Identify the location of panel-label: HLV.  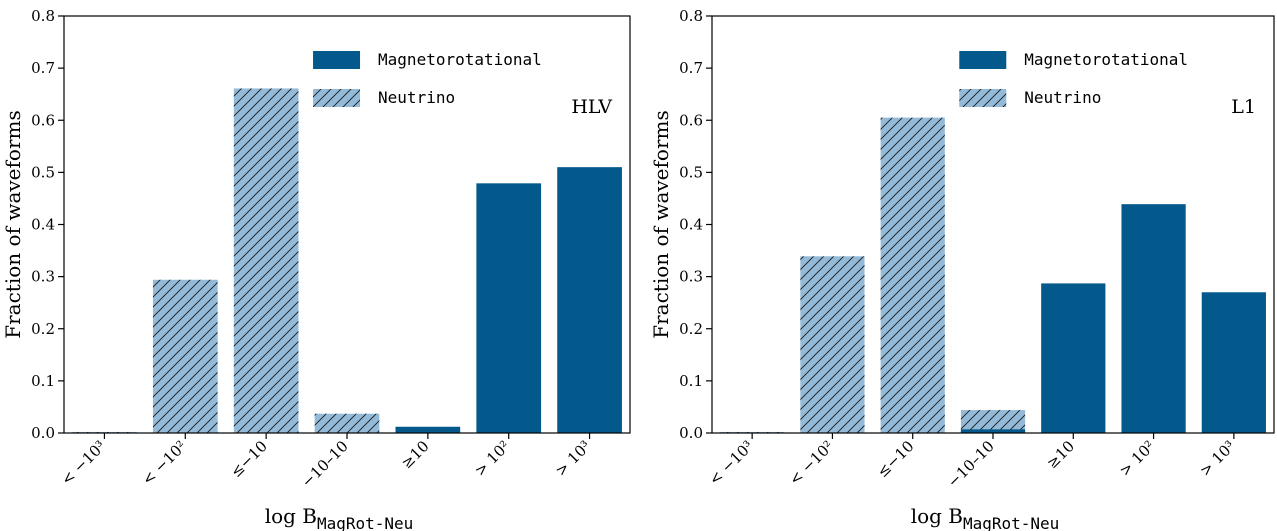
(591, 107).